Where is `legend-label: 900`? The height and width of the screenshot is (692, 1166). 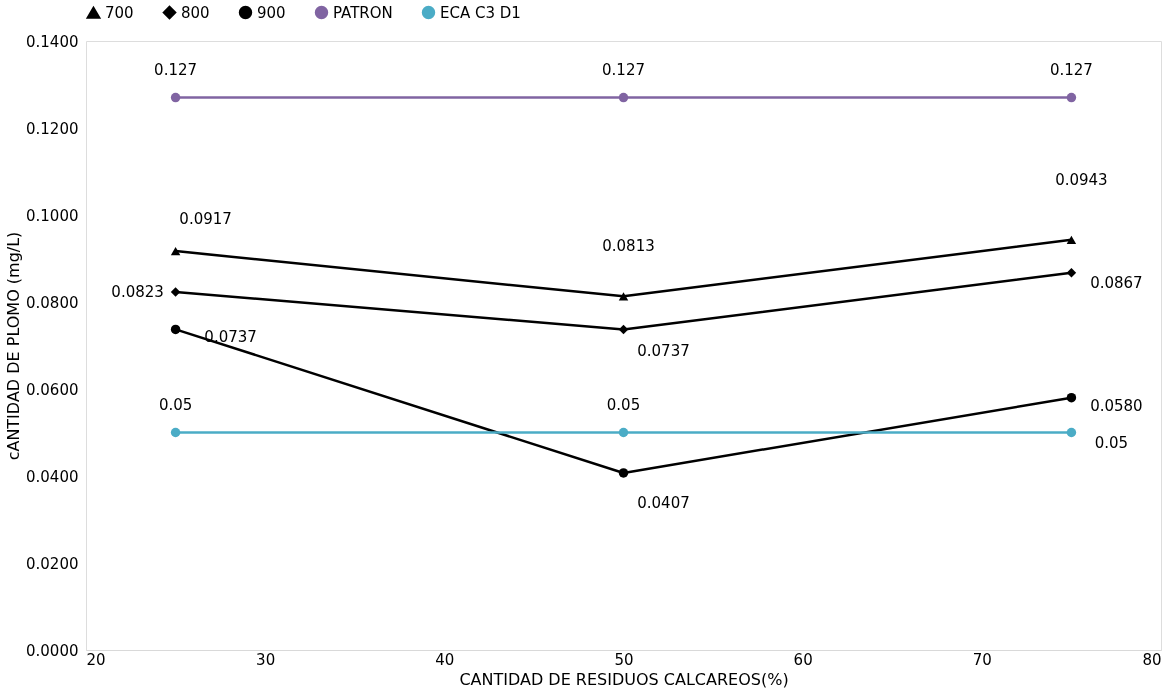 legend-label: 900 is located at coordinates (271, 12).